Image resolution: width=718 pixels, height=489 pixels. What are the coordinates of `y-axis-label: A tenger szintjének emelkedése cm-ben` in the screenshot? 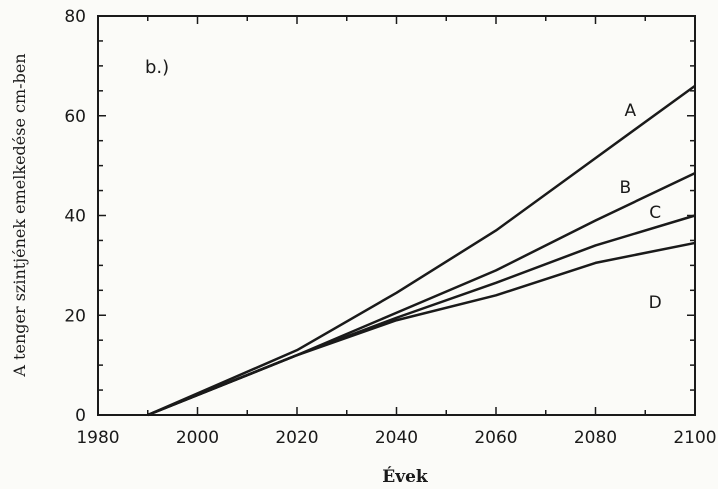 It's located at (19, 215).